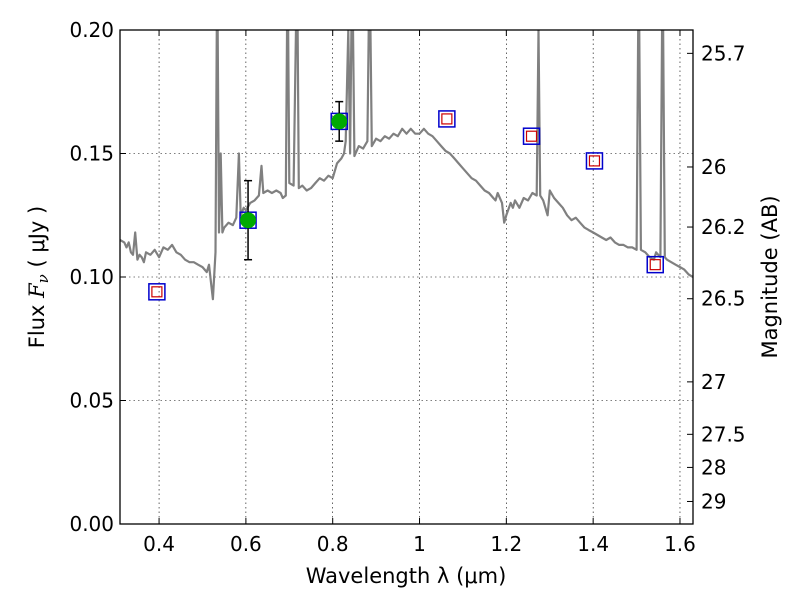 This screenshot has height=600, width=800. What do you see at coordinates (406, 576) in the screenshot?
I see `x-axis-title: Wavelength λ (μm)` at bounding box center [406, 576].